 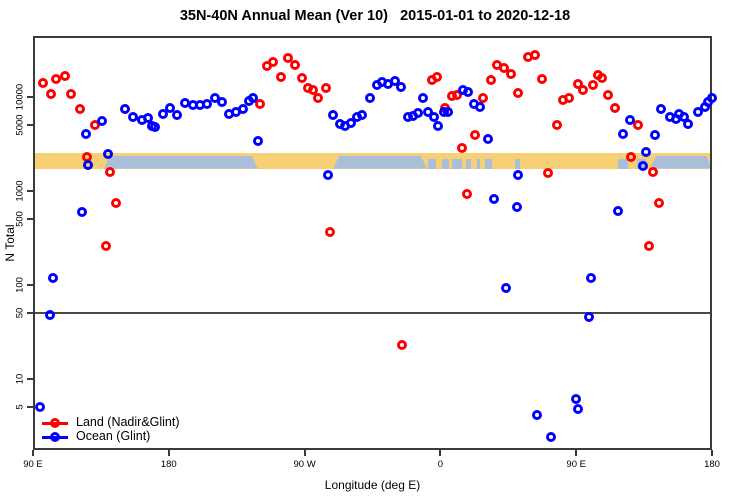 What do you see at coordinates (10, 243) in the screenshot?
I see `y-axis-title: N Total` at bounding box center [10, 243].